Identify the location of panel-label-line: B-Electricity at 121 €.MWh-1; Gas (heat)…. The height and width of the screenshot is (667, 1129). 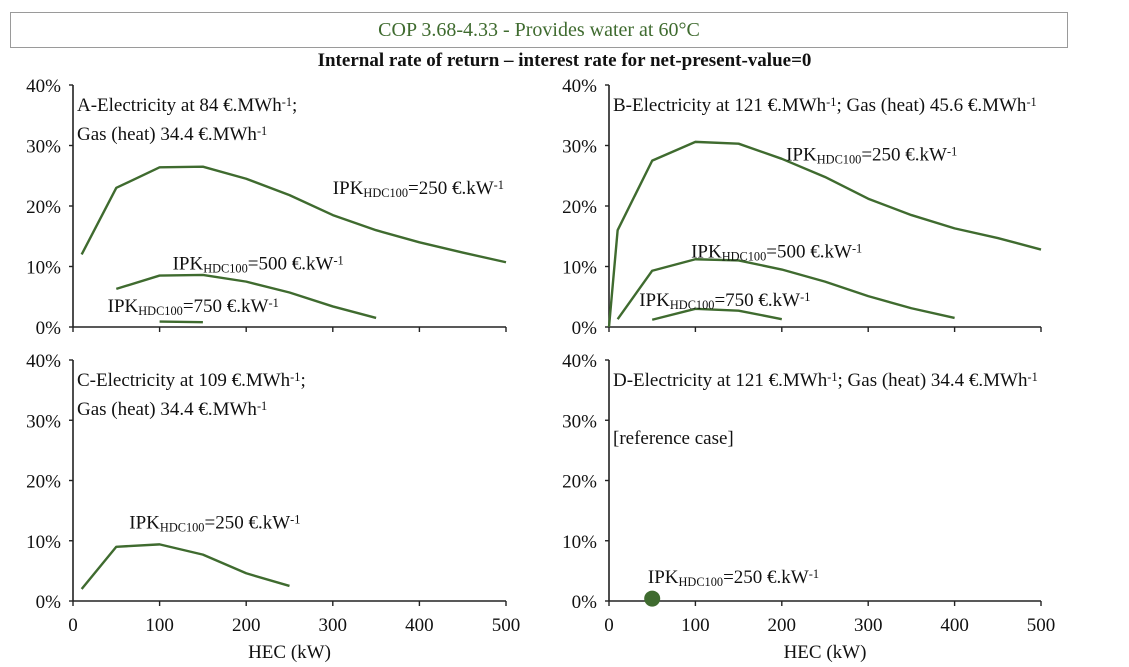
(825, 105).